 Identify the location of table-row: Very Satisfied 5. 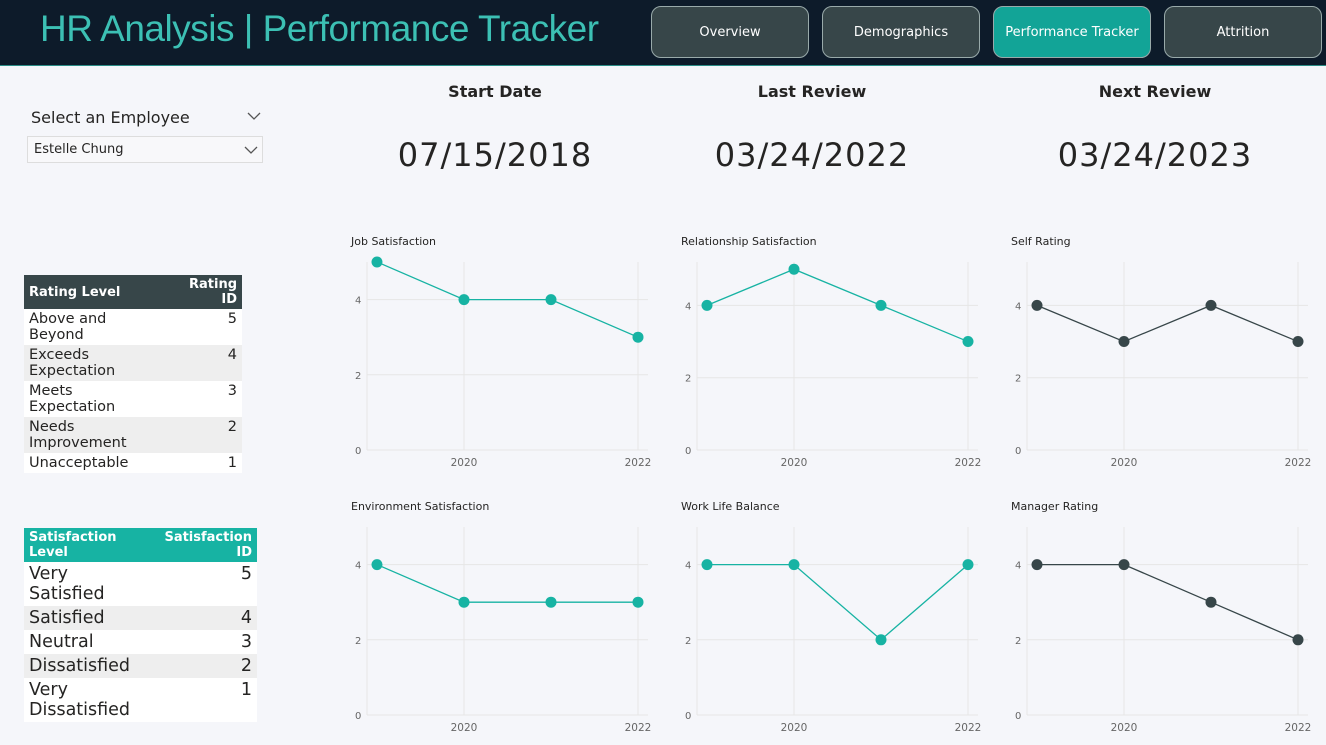
(140, 584).